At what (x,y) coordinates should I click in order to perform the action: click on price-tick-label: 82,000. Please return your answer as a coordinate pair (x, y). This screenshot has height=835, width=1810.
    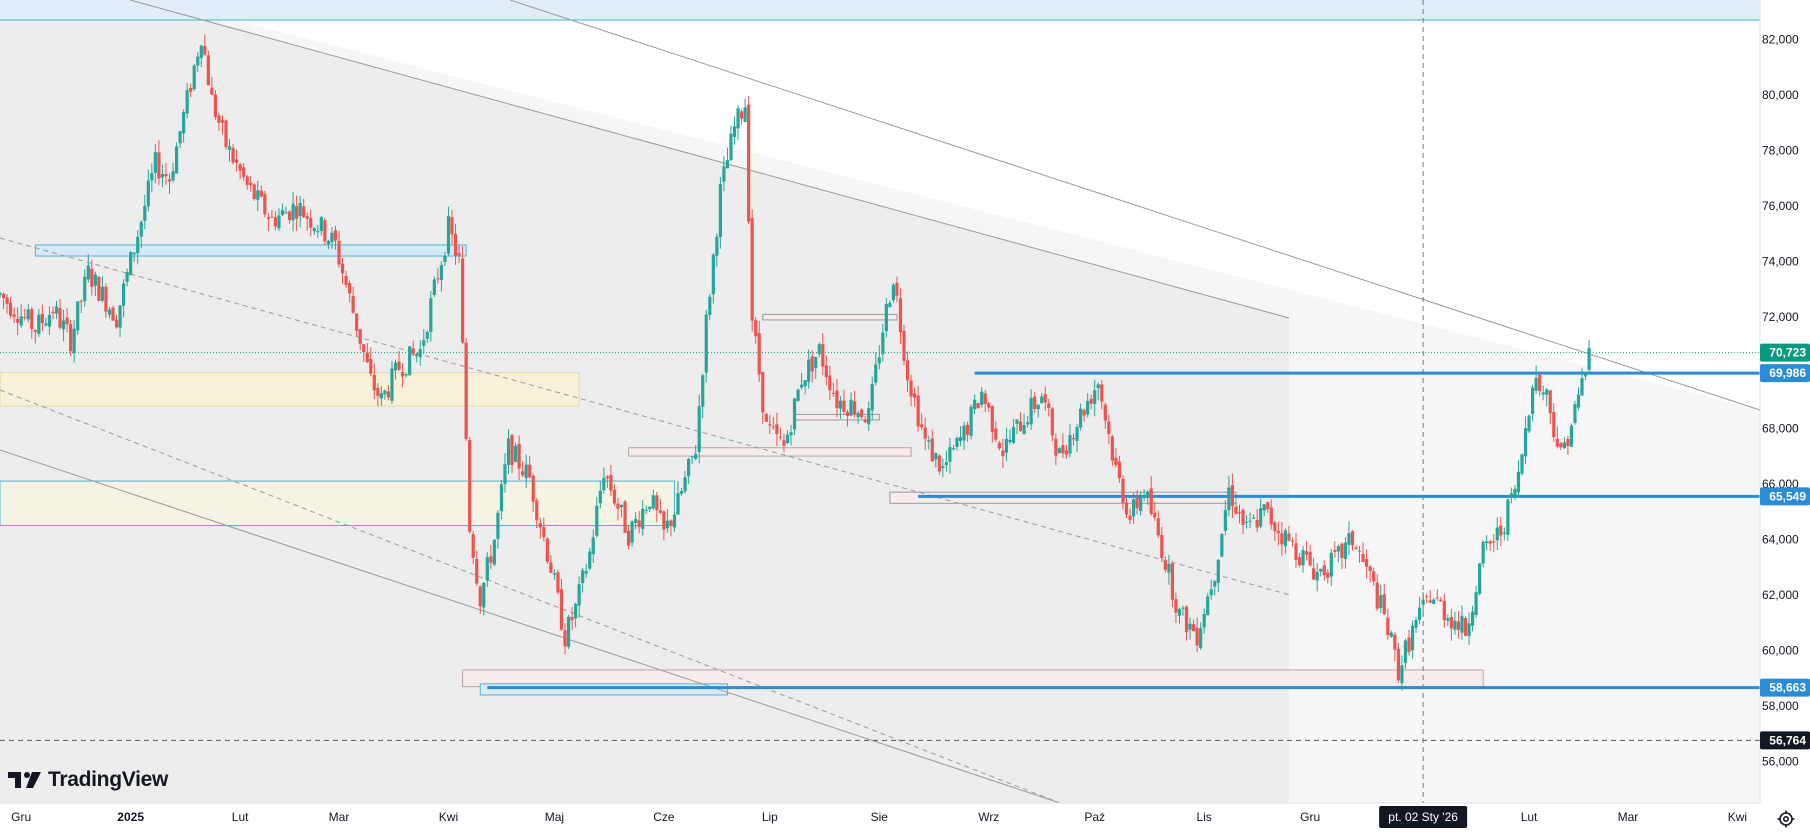
    Looking at the image, I should click on (1780, 39).